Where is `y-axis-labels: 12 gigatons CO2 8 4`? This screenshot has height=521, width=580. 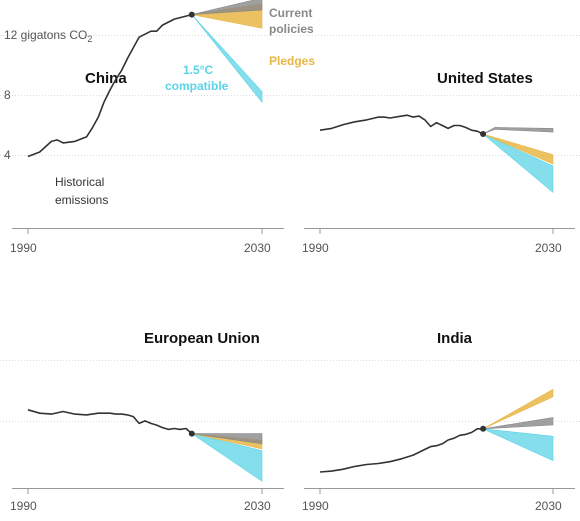 y-axis-labels: 12 gigatons CO2 8 4 is located at coordinates (48, 95).